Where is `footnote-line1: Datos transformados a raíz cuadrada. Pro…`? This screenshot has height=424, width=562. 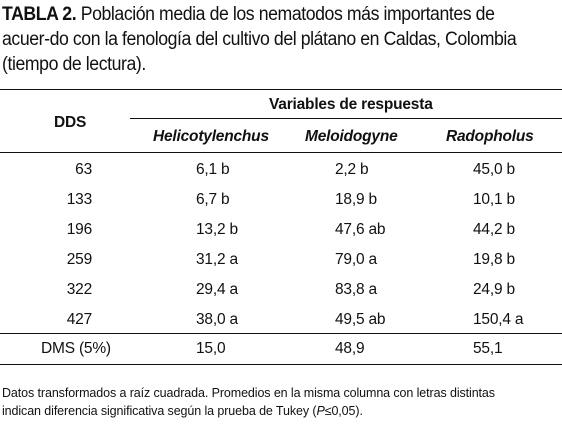
footnote-line1: Datos transformados a raíz cuadrada. Pro… is located at coordinates (248, 393).